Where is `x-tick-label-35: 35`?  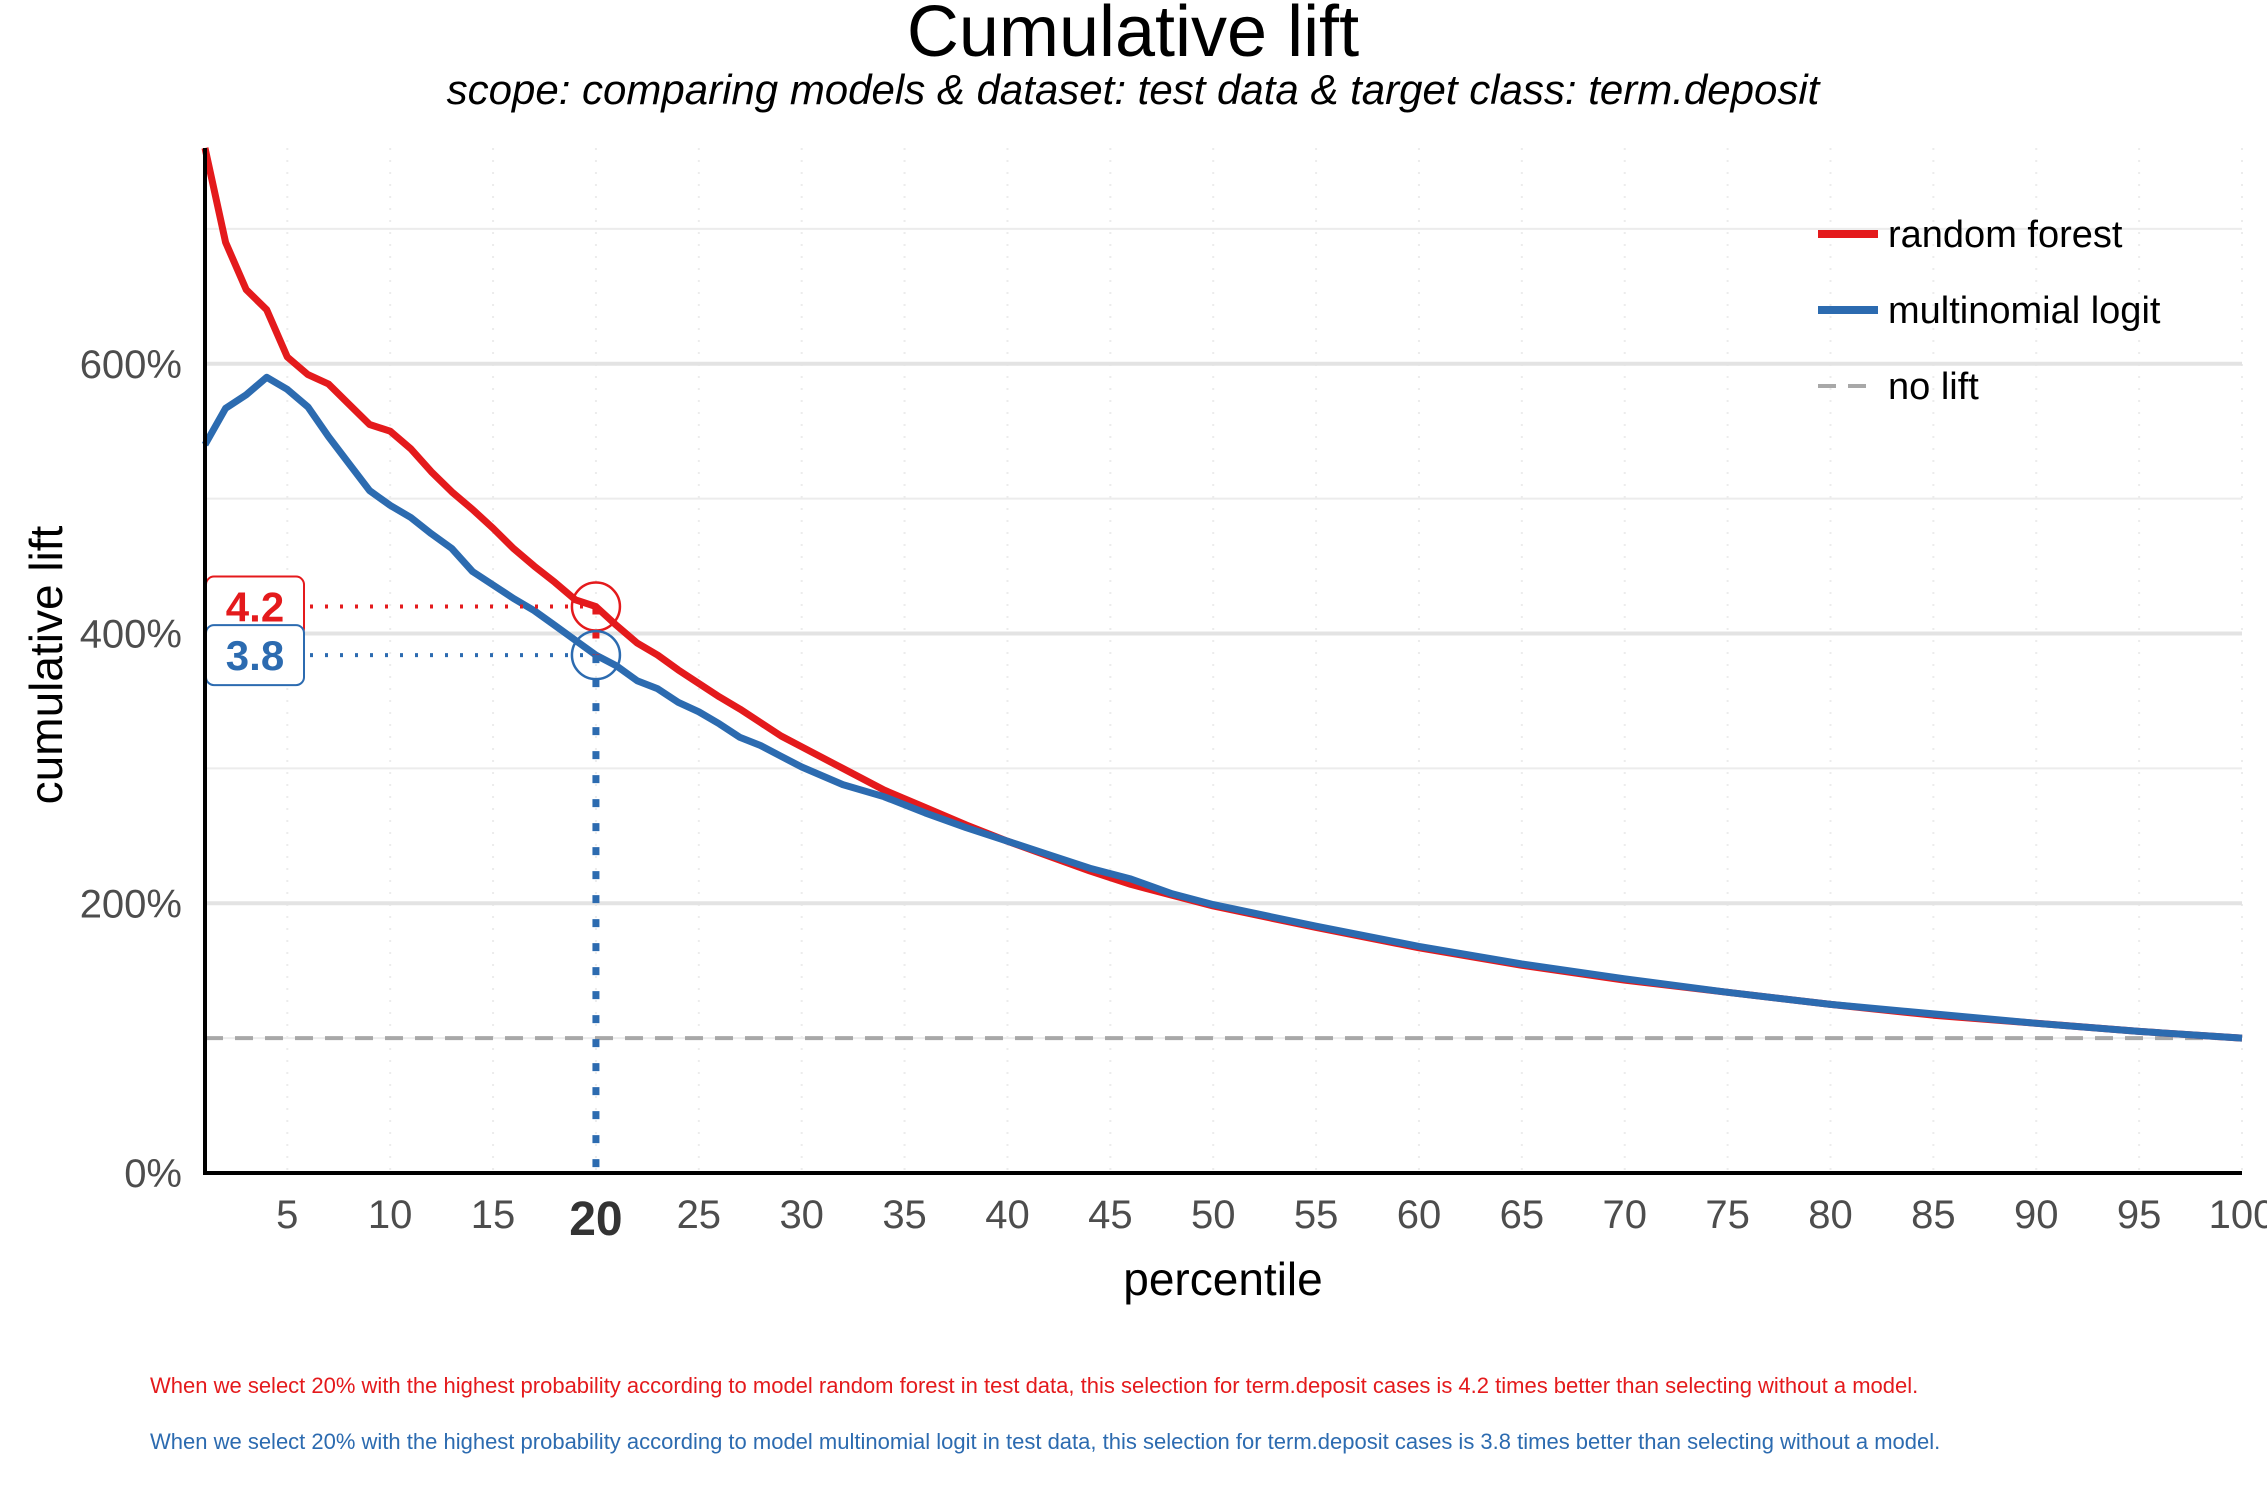
x-tick-label-35: 35 is located at coordinates (904, 1215).